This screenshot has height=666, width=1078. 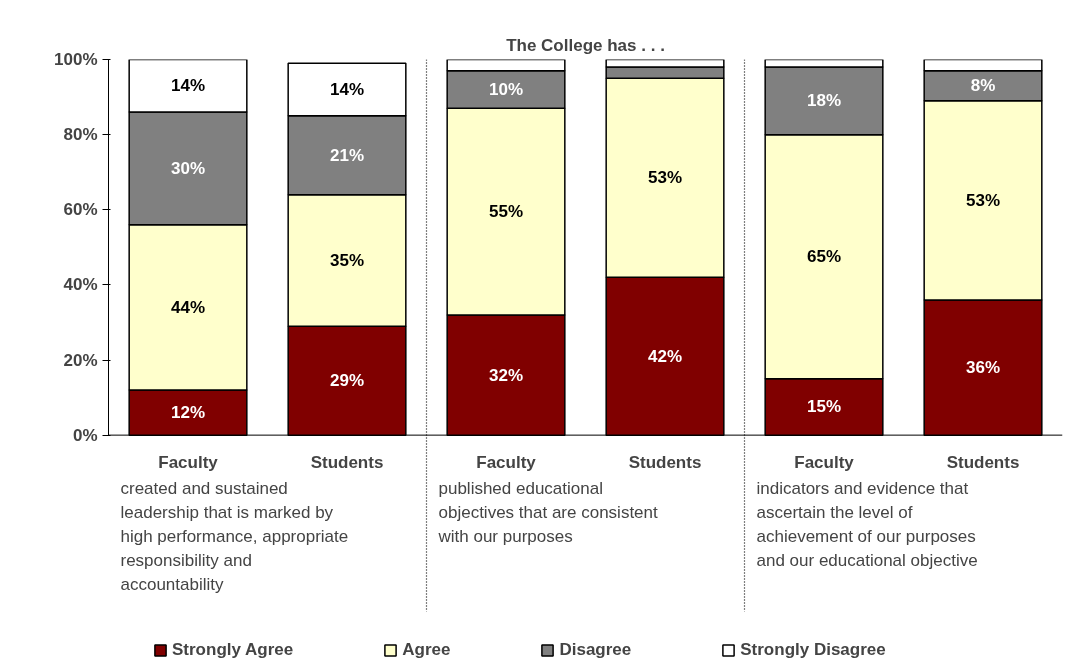 I want to click on y-tick-label: 80%, so click(x=80, y=135).